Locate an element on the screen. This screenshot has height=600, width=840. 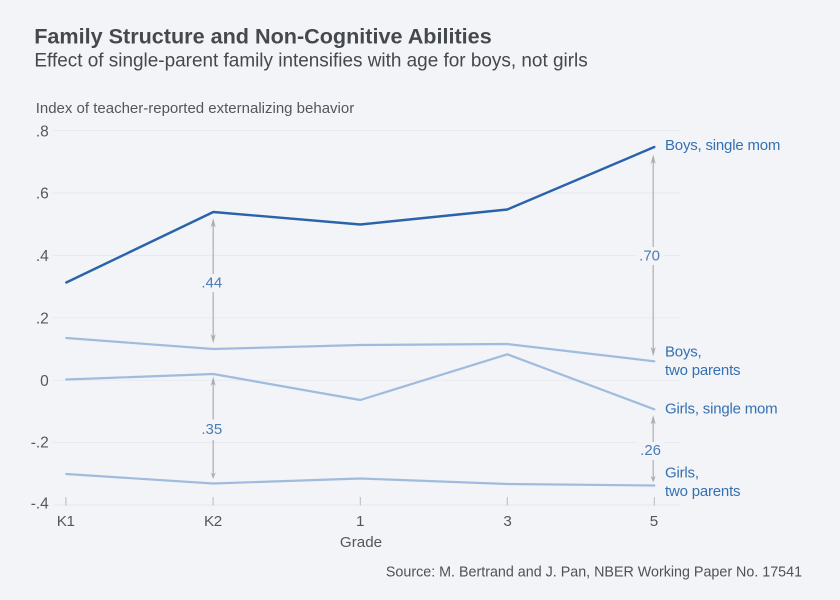
svg-text: Girls, is located at coordinates (682, 472).